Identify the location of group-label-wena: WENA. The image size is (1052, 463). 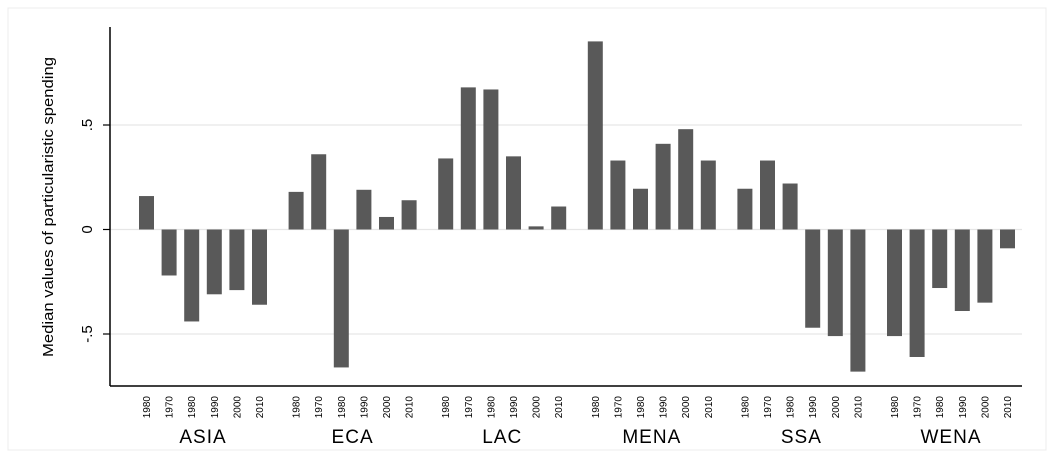
(951, 437).